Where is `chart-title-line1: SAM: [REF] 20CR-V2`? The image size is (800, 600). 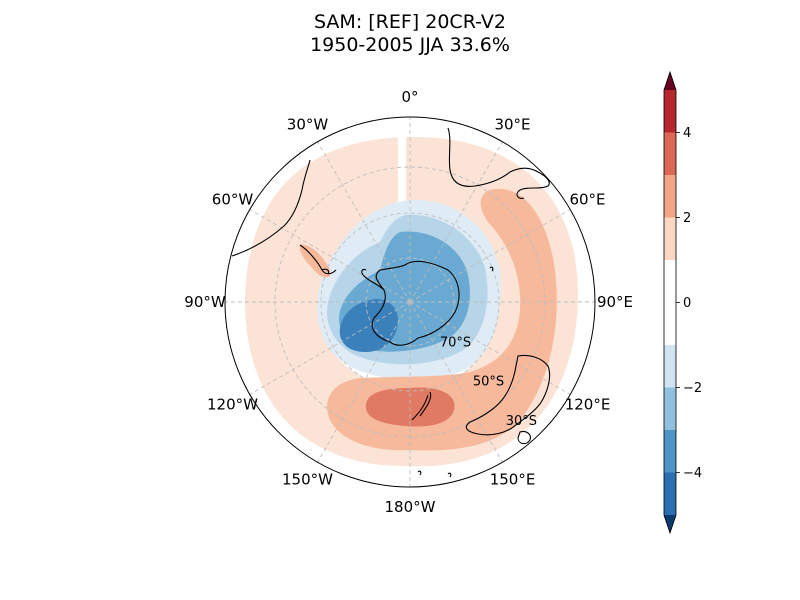
chart-title-line1: SAM: [REF] 20CR-V2 is located at coordinates (410, 22).